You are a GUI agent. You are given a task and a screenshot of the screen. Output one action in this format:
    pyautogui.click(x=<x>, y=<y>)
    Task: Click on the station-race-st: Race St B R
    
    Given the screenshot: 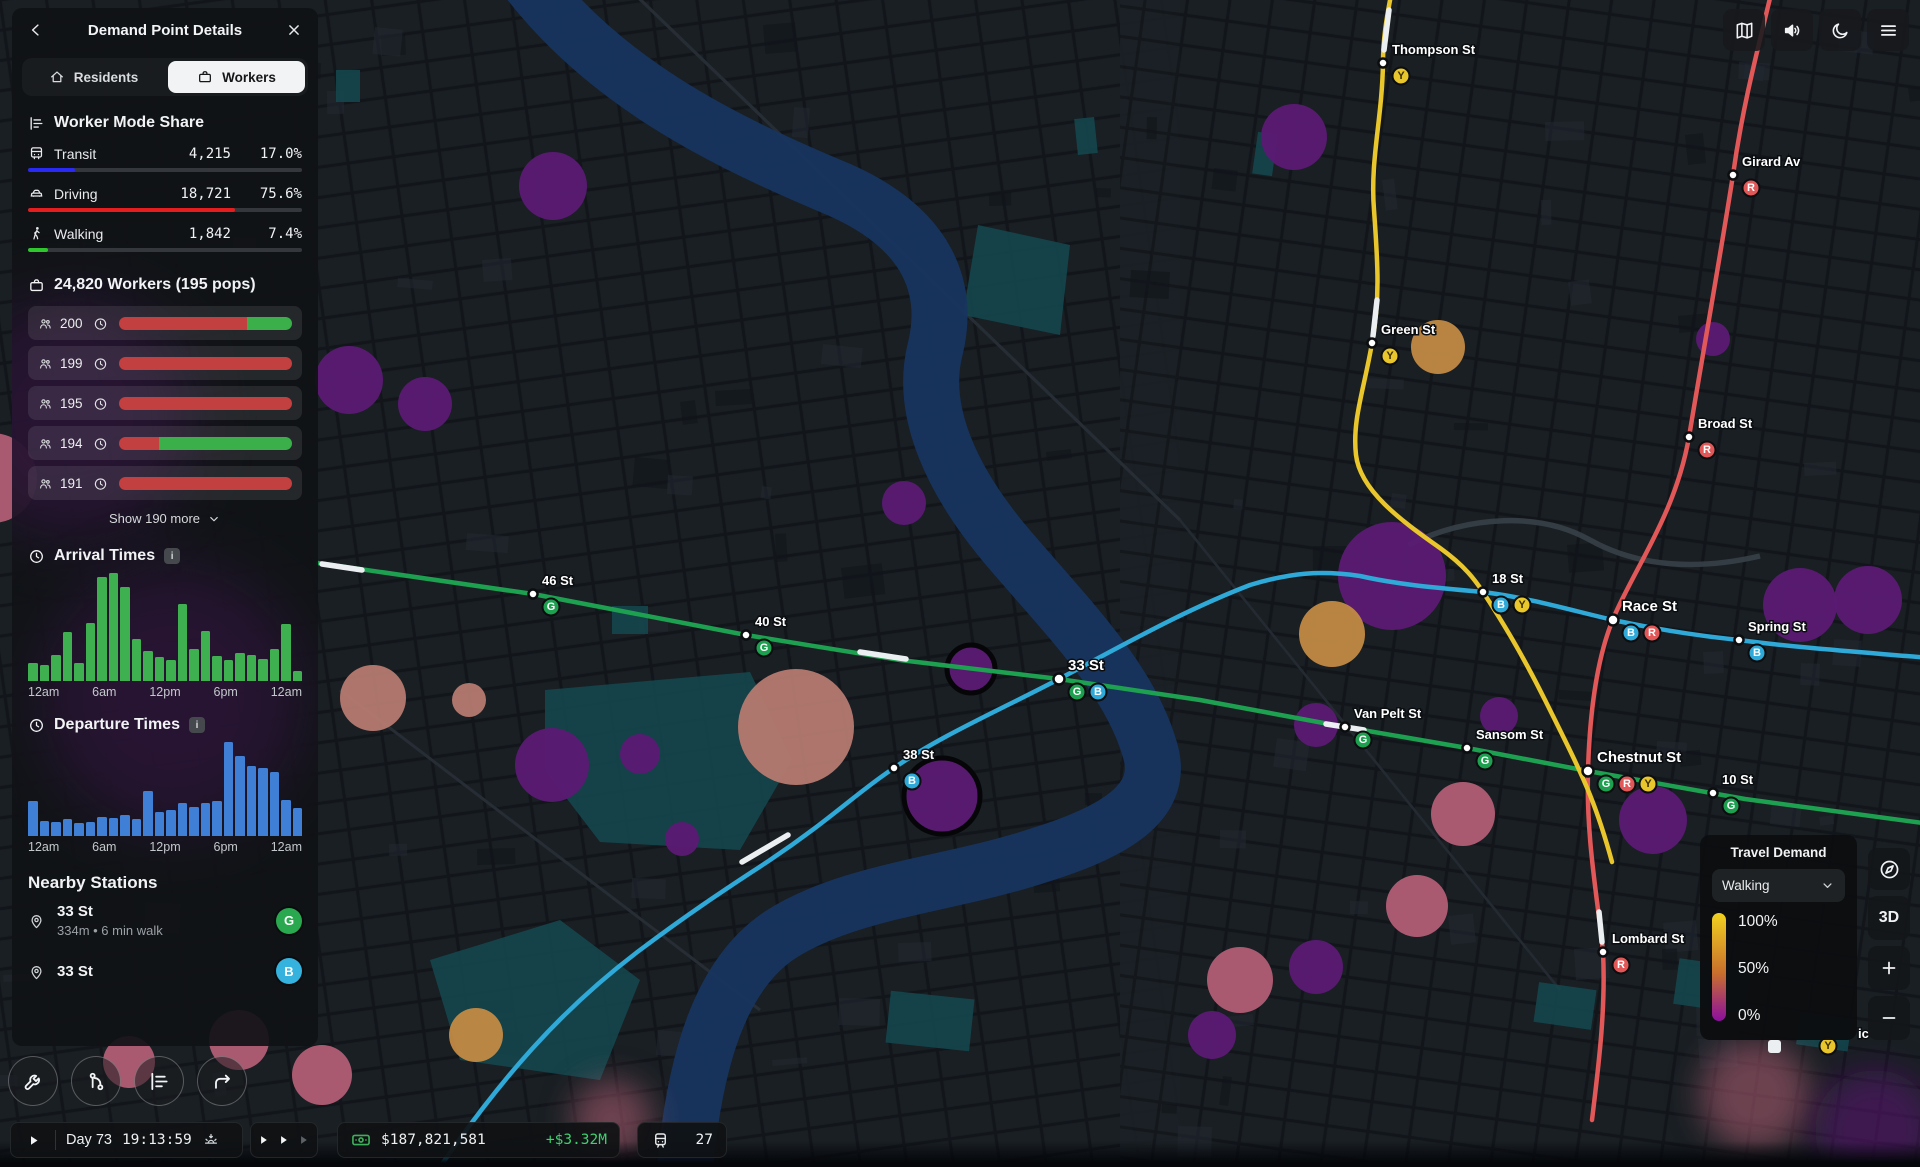 What is the action you would take?
    pyautogui.click(x=1642, y=620)
    